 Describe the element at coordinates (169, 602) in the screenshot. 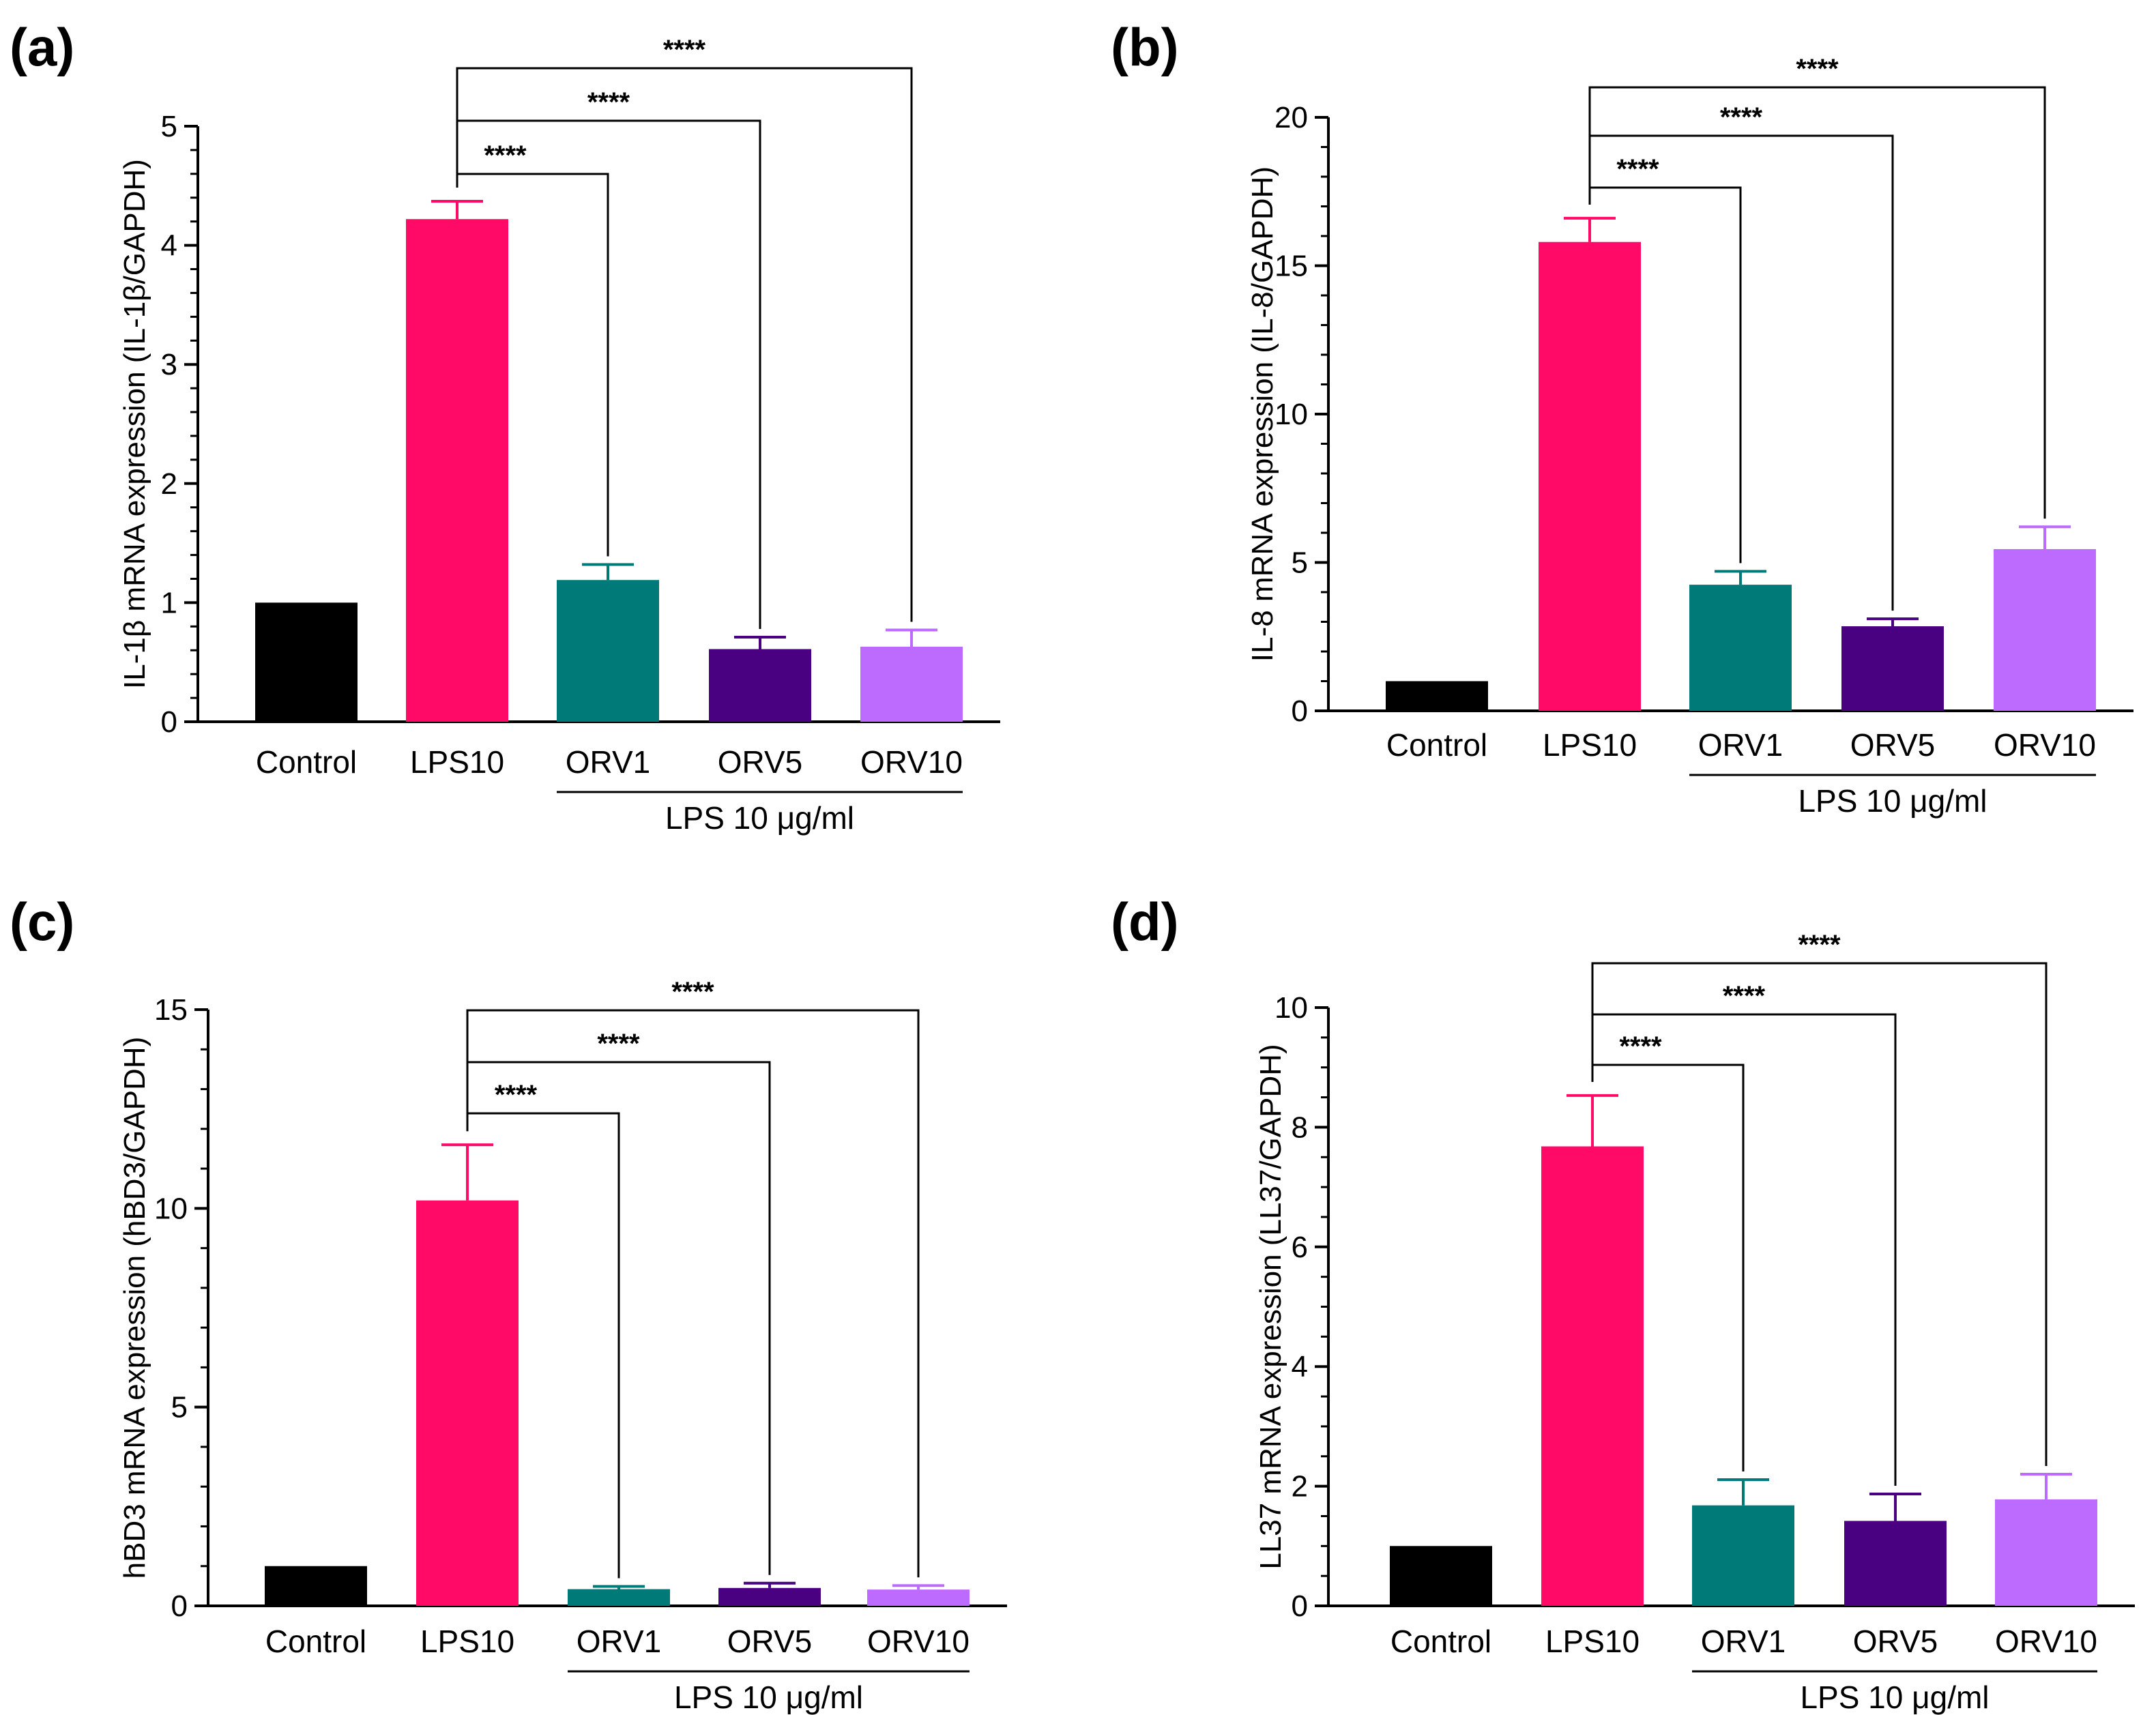

I see `y-tick-label: 1` at that location.